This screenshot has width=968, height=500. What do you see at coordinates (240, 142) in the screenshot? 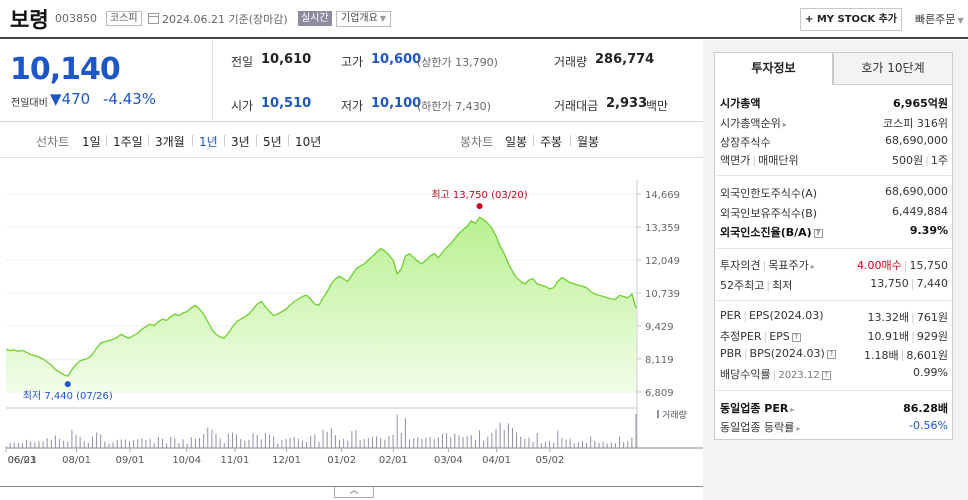
I see `tab-period-3y: 3년` at bounding box center [240, 142].